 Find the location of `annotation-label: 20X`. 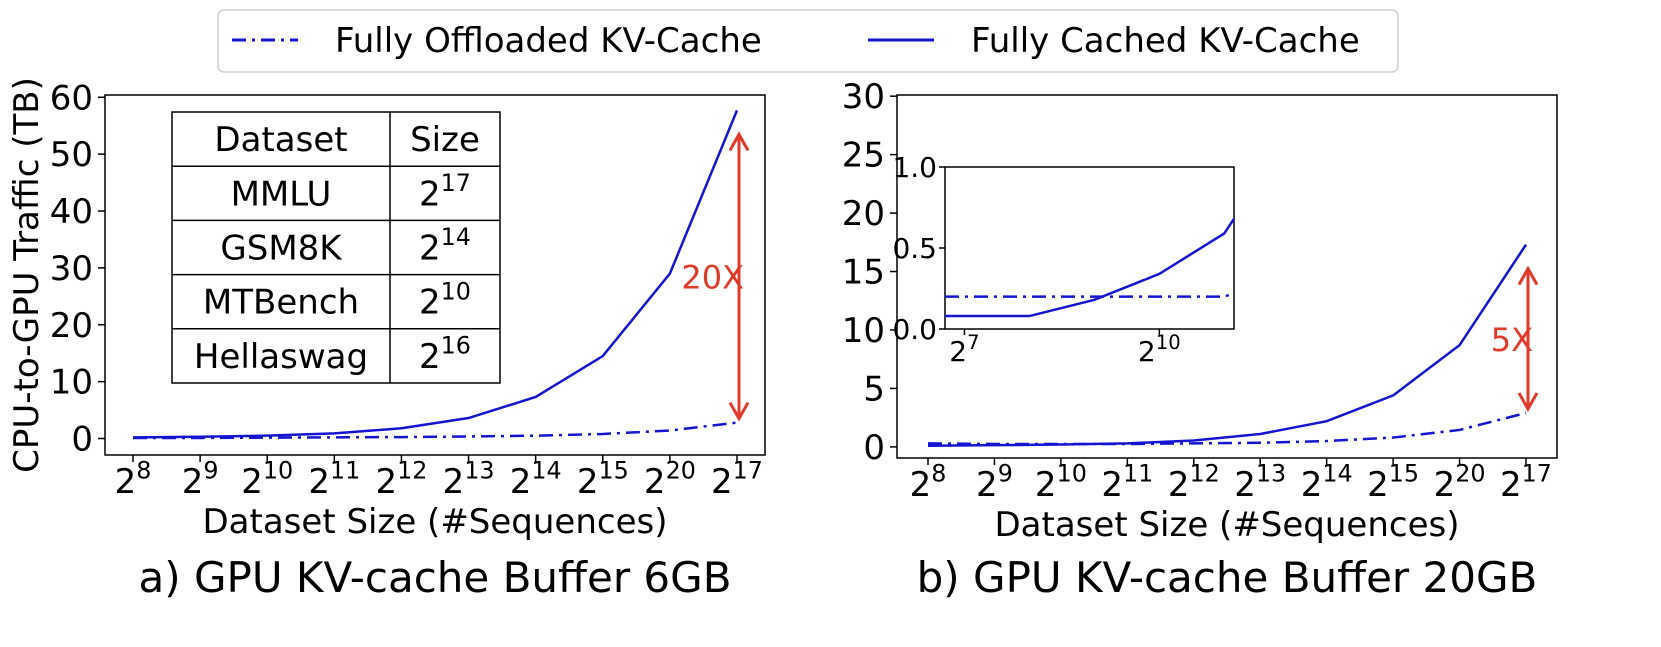

annotation-label: 20X is located at coordinates (712, 277).